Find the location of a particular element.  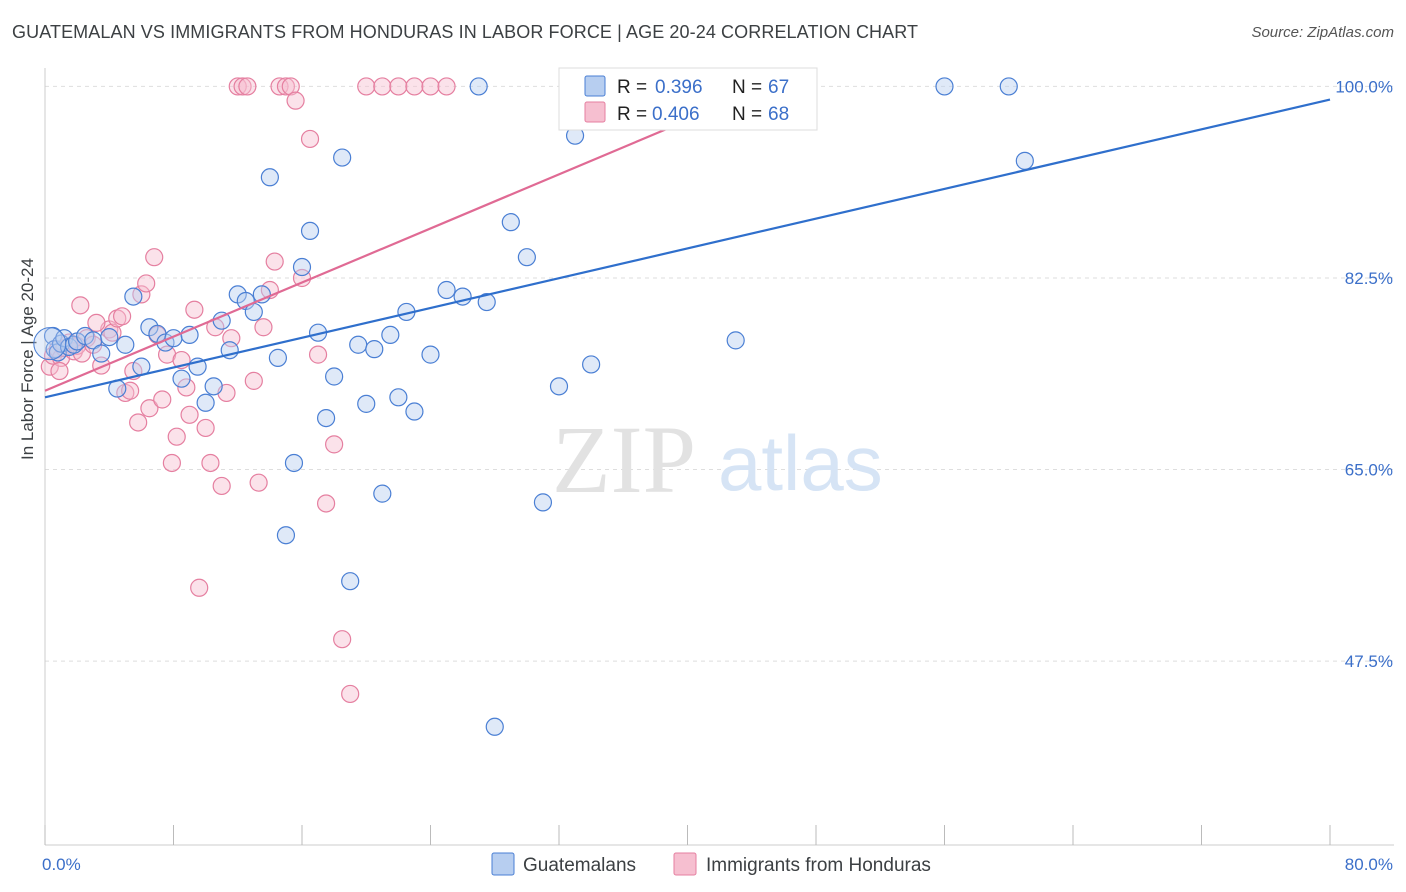

legend-blue-n-label: N = is located at coordinates (747, 87).